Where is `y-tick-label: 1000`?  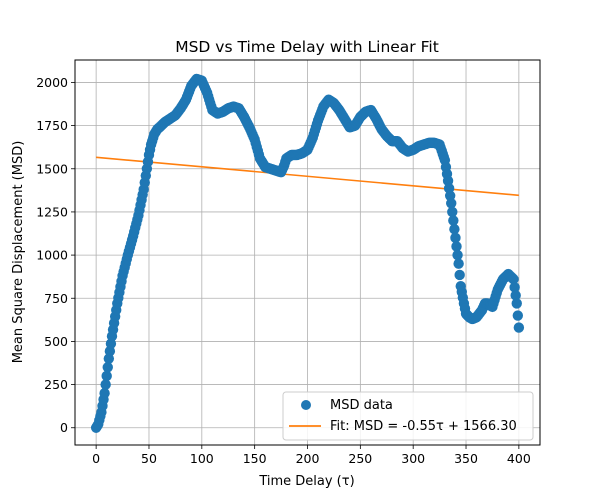
y-tick-label: 1000 is located at coordinates (52, 255).